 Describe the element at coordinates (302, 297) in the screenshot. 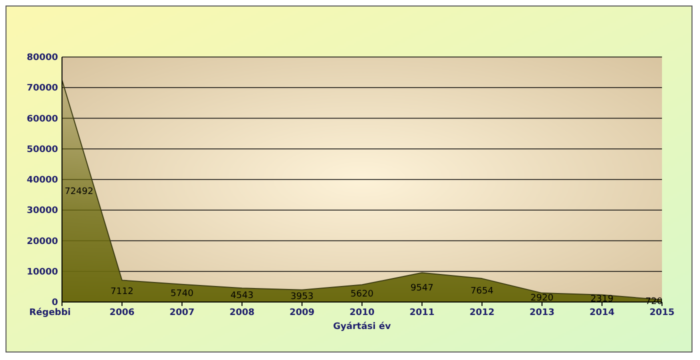

I see `text: 3953` at that location.